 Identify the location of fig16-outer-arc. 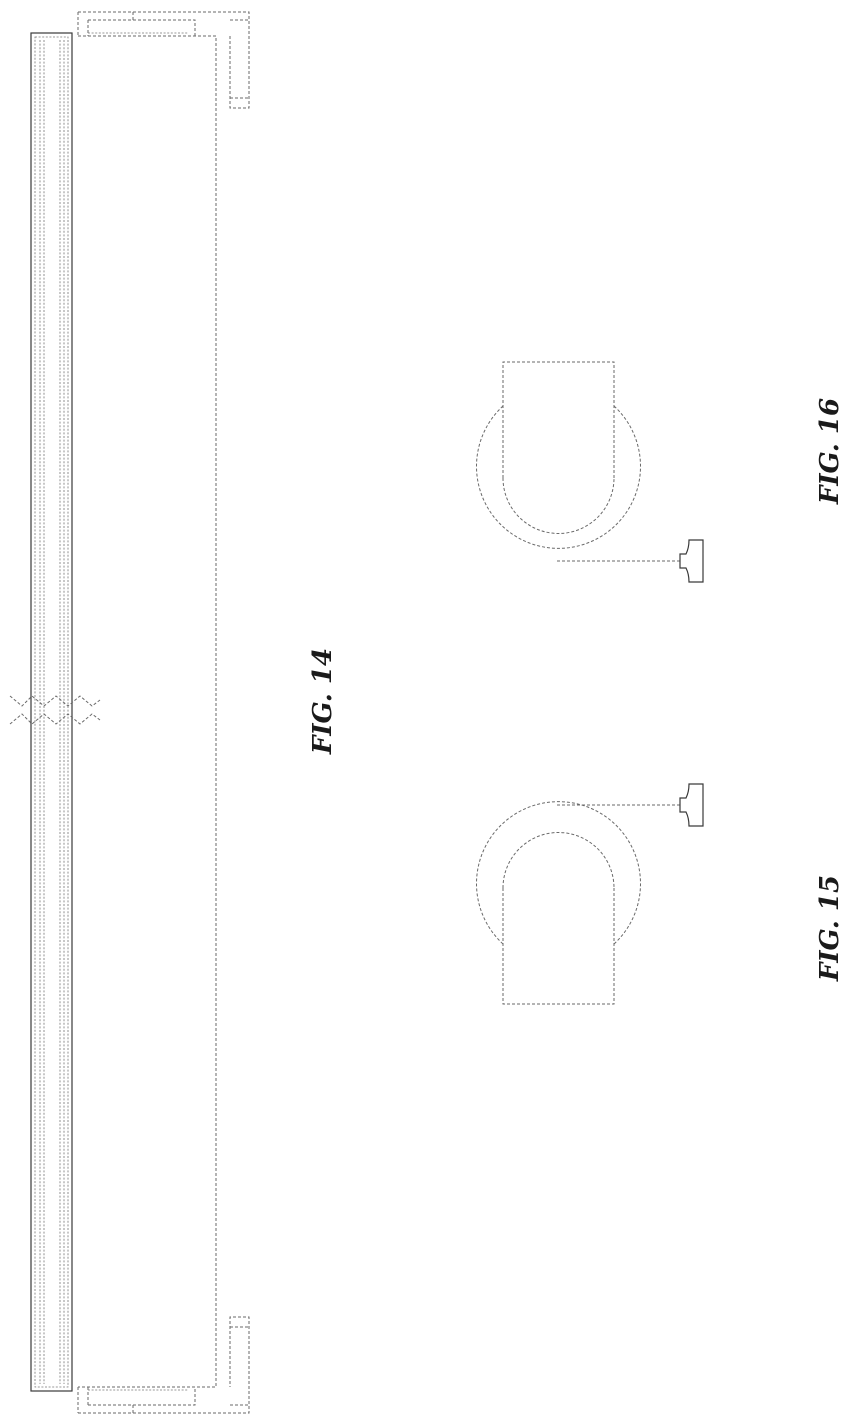
(558, 477).